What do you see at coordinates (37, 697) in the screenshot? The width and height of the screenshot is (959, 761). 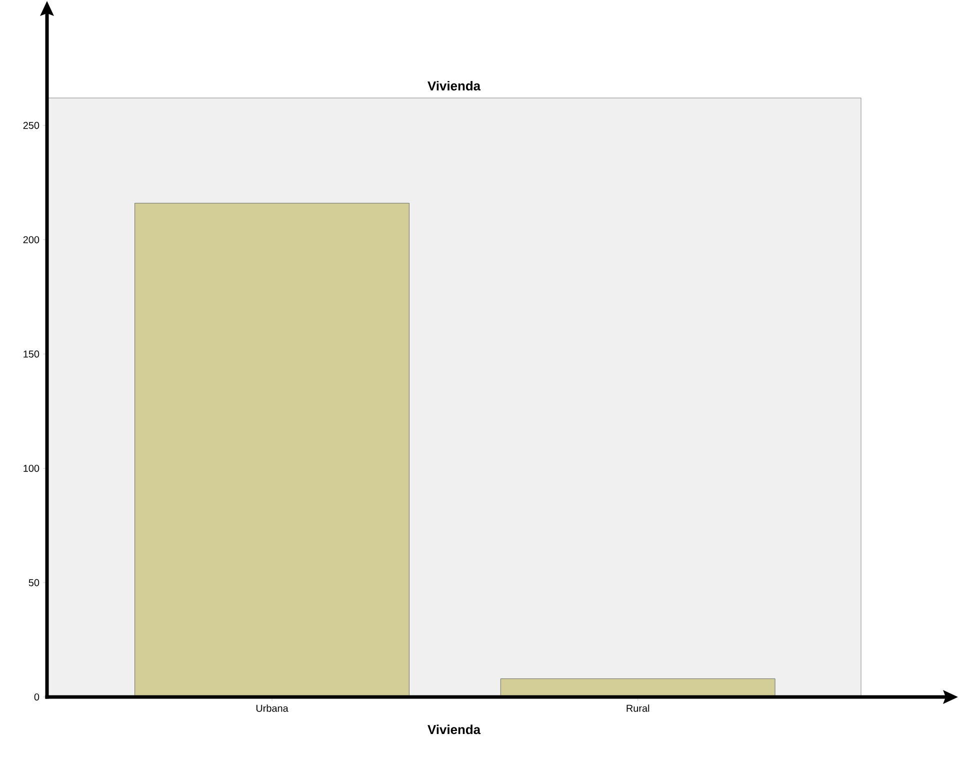 I see `y-tick-label: 0` at bounding box center [37, 697].